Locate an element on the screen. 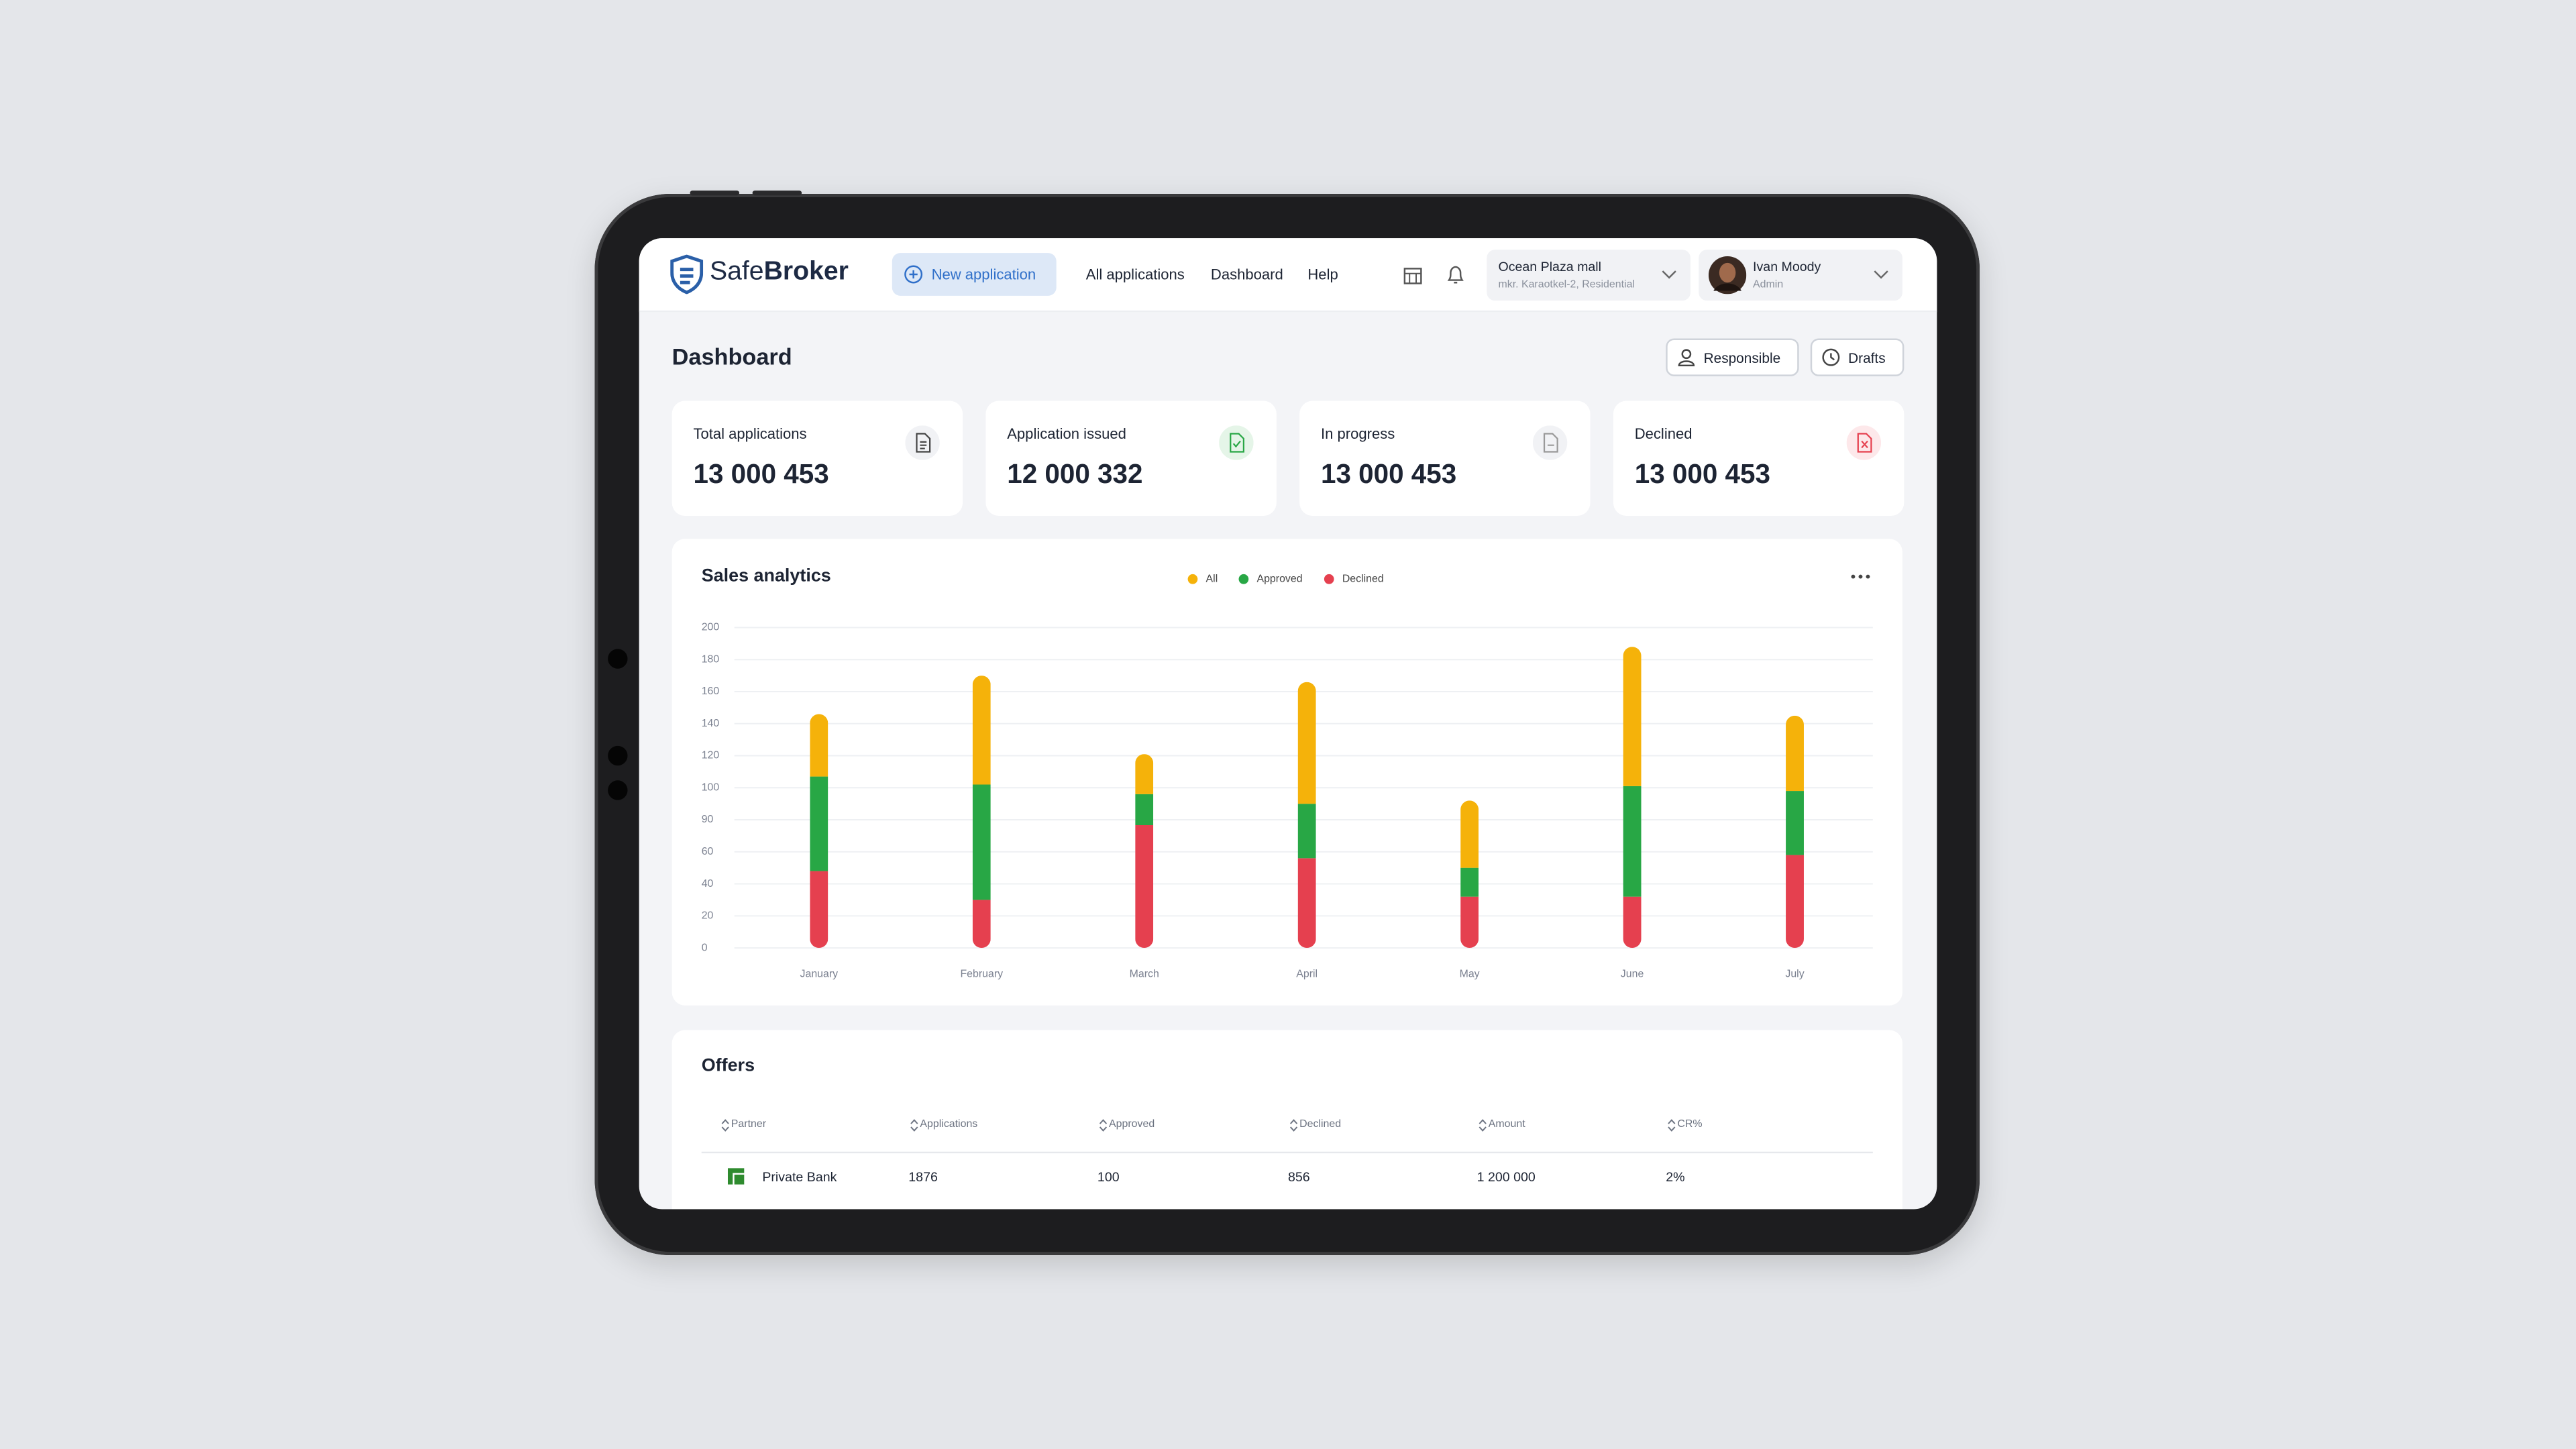  calendar-icon is located at coordinates (1412, 276).